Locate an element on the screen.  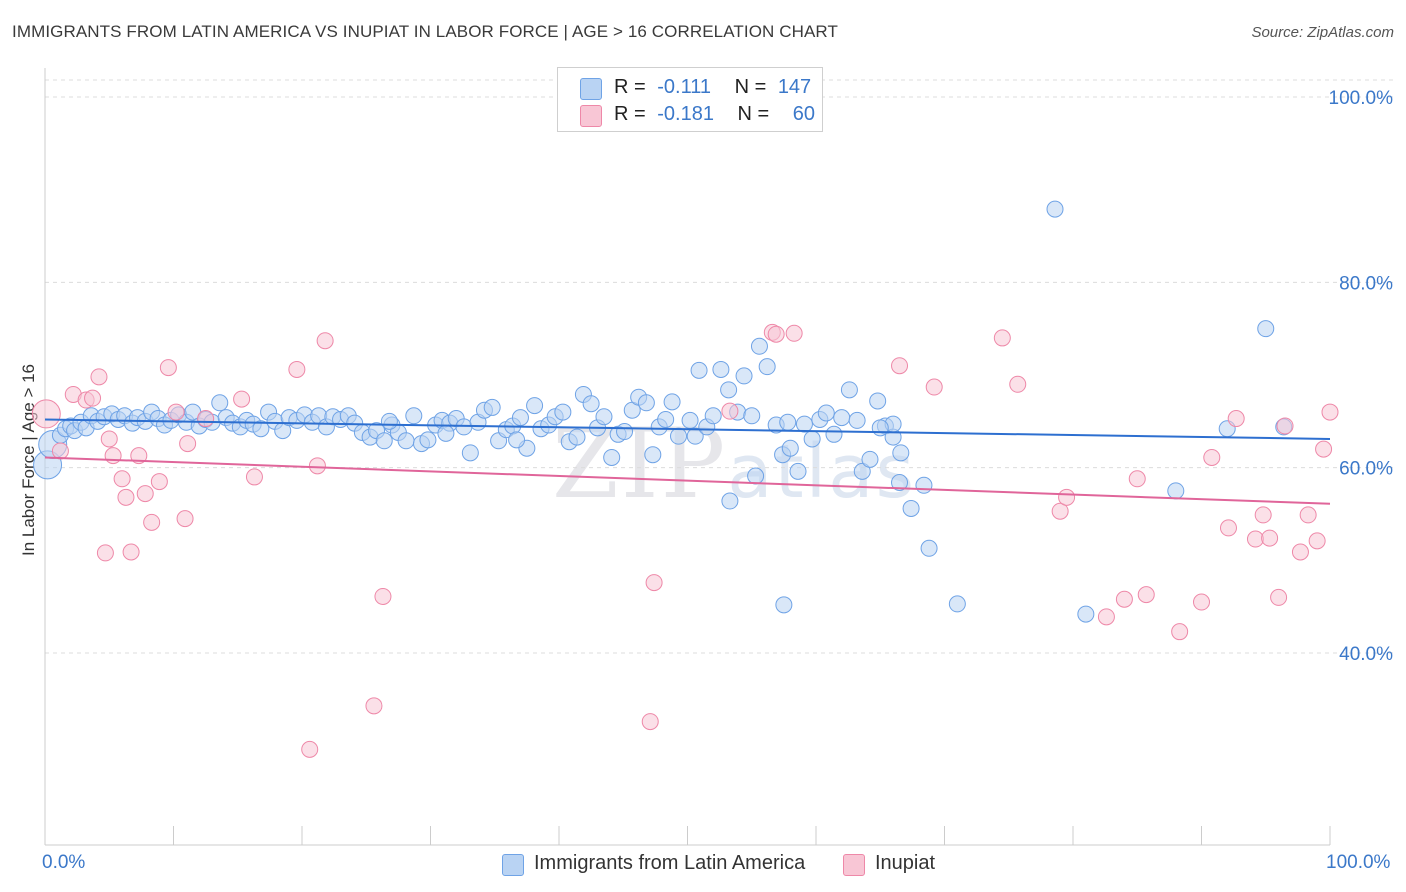
bottom-legend-label: Inupiat is located at coordinates (905, 863).